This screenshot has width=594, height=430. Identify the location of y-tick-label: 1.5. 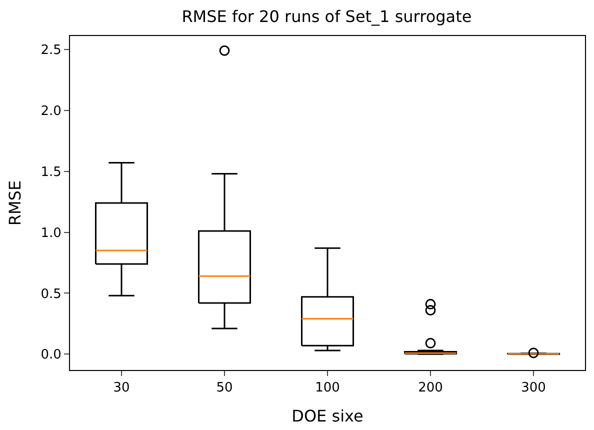
(51, 172).